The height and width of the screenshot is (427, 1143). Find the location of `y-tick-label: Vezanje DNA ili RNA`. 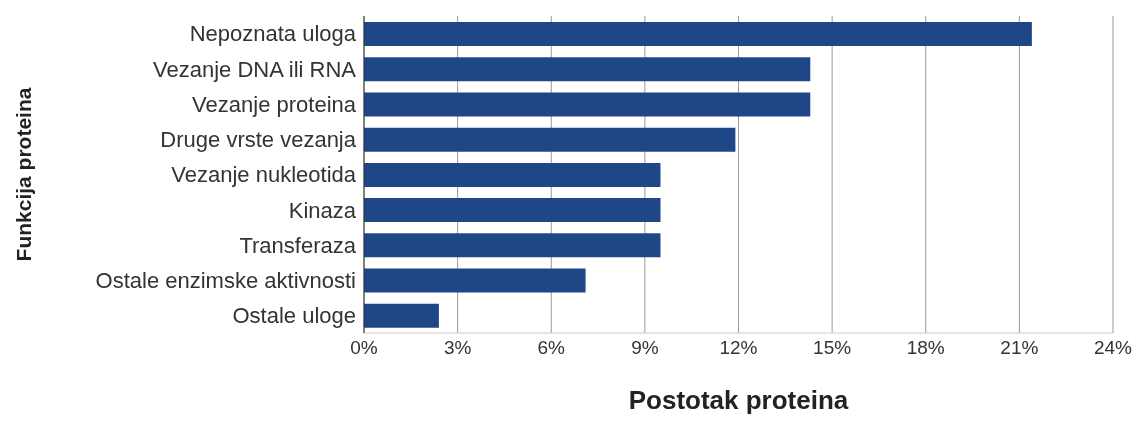

y-tick-label: Vezanje DNA ili RNA is located at coordinates (255, 69).